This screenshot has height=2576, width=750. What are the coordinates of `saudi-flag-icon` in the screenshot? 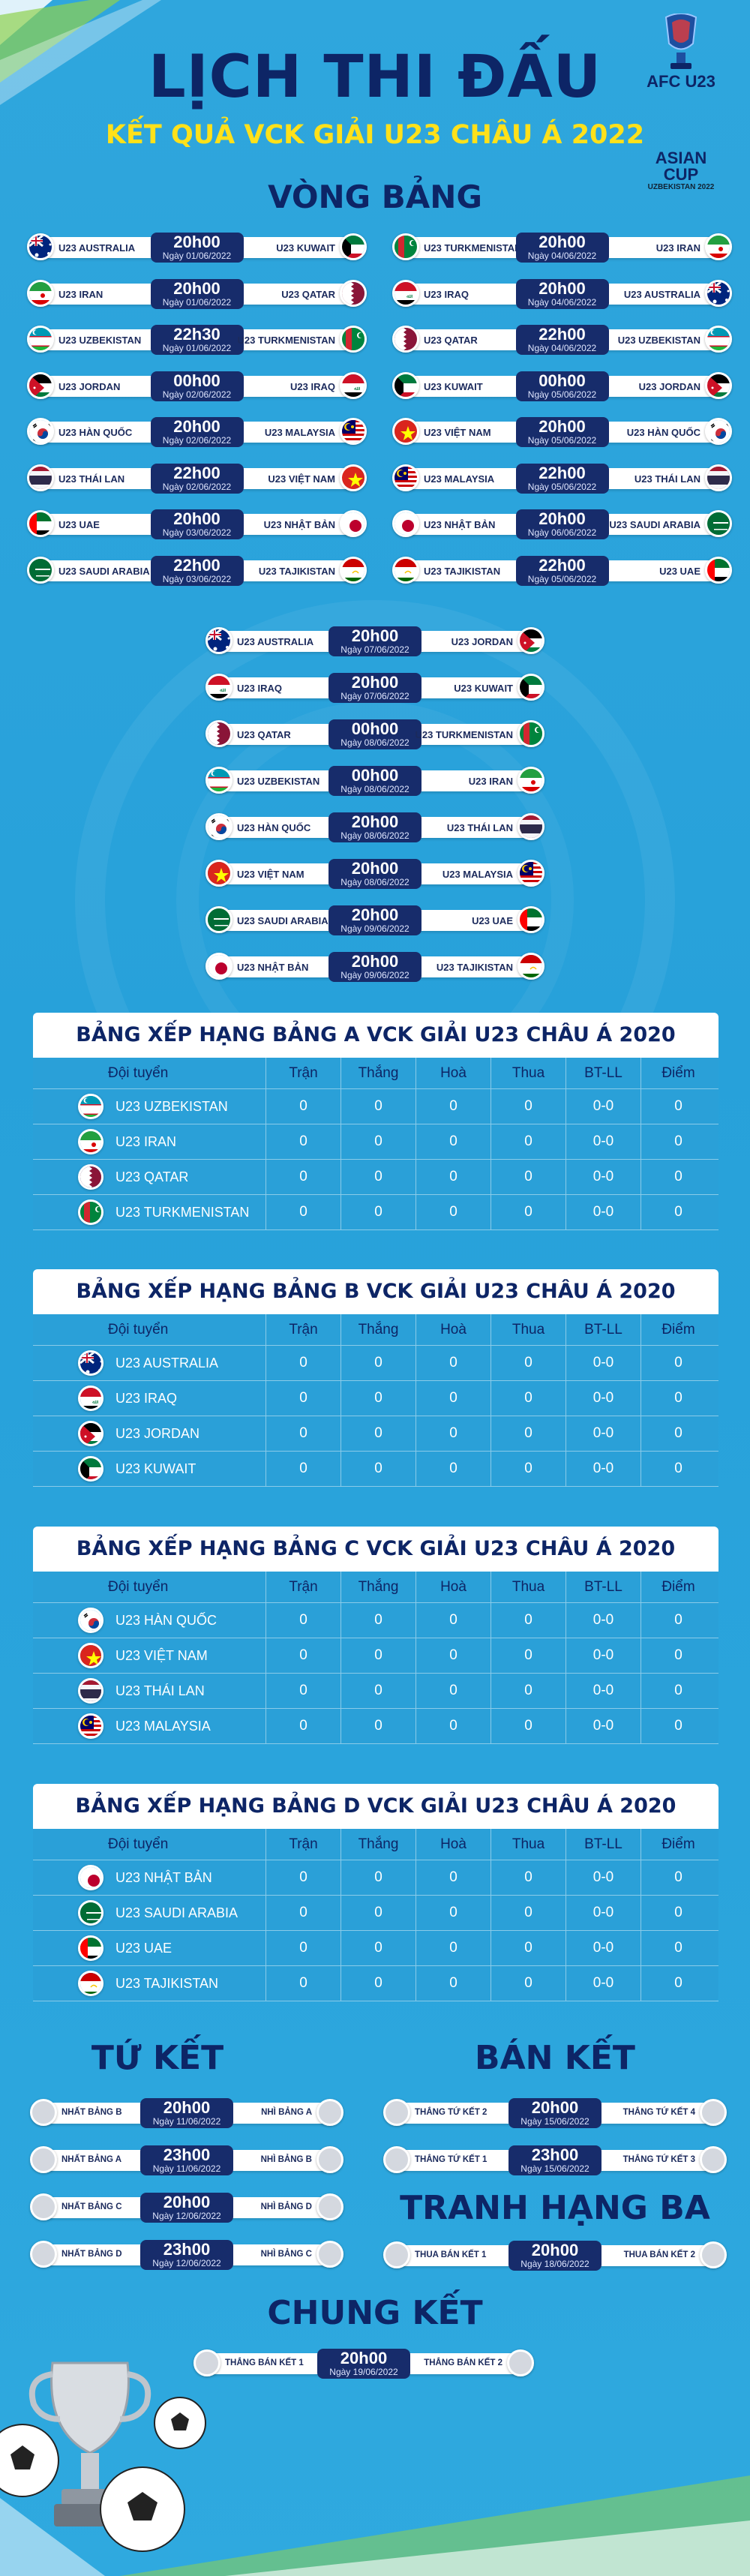 It's located at (219, 919).